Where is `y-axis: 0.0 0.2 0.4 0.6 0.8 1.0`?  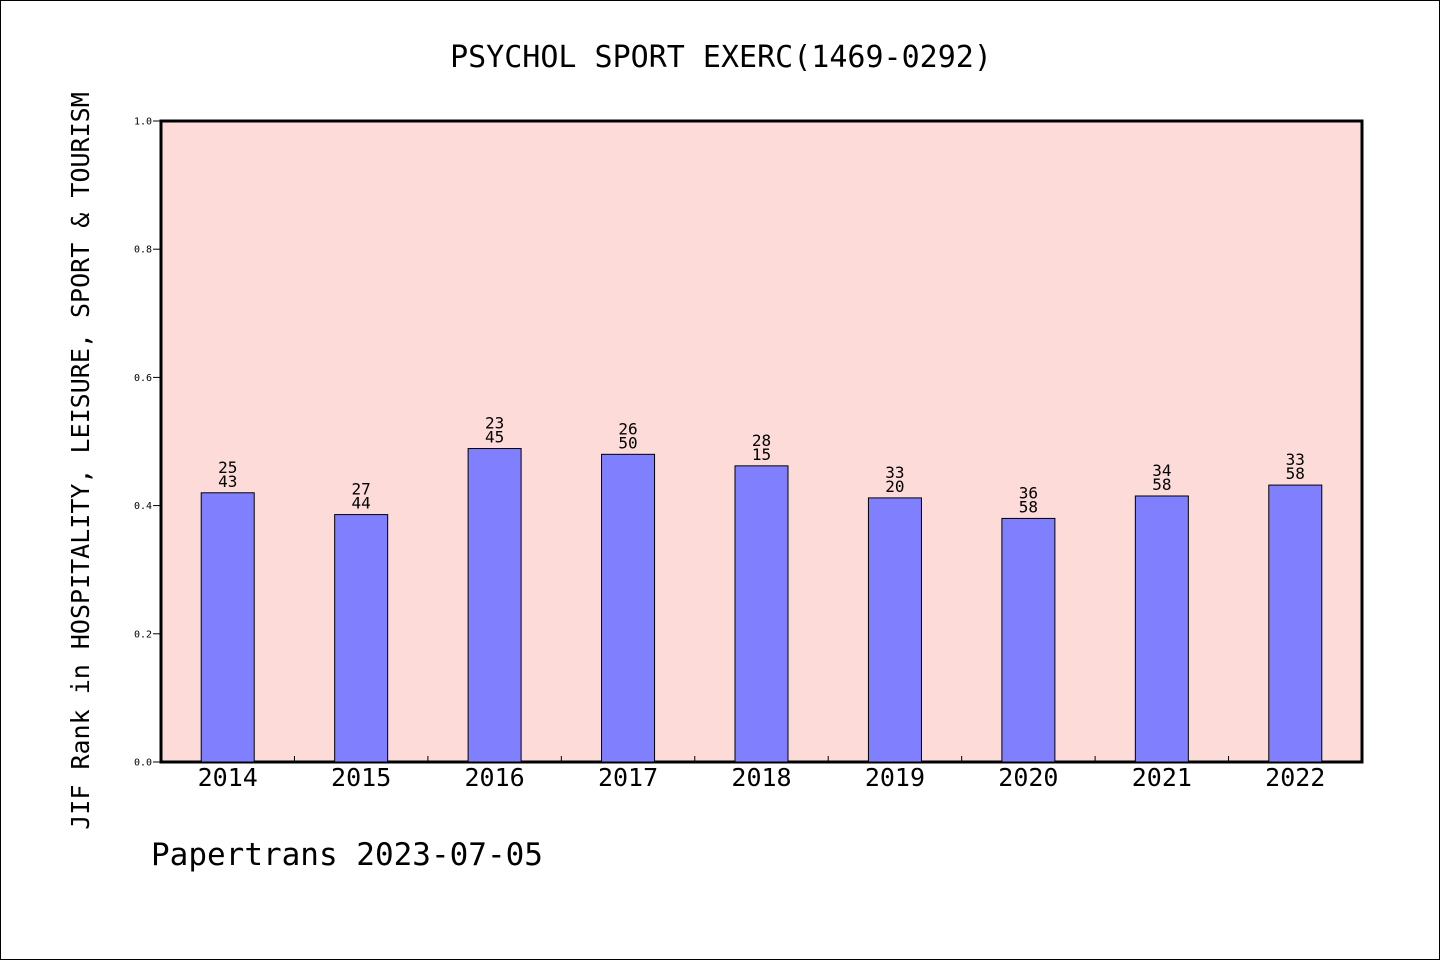 y-axis: 0.0 0.2 0.4 0.6 0.8 1.0 is located at coordinates (147, 443).